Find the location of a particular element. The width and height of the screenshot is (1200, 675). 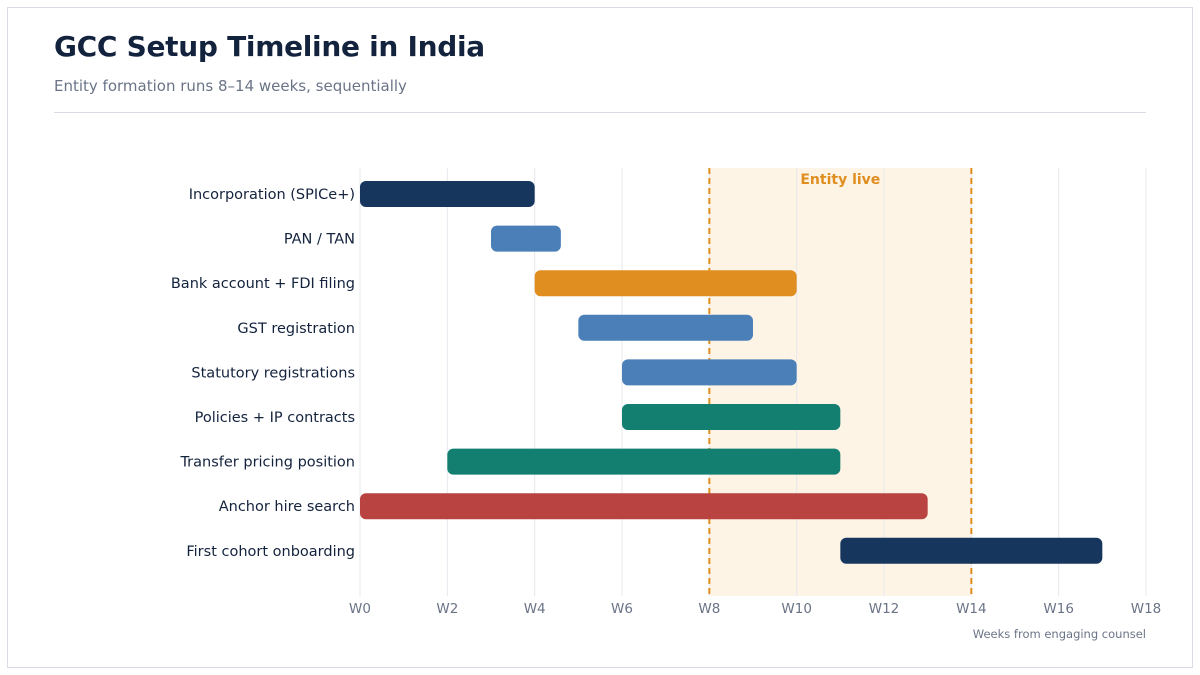

x-tick-w6: W6 is located at coordinates (622, 609).